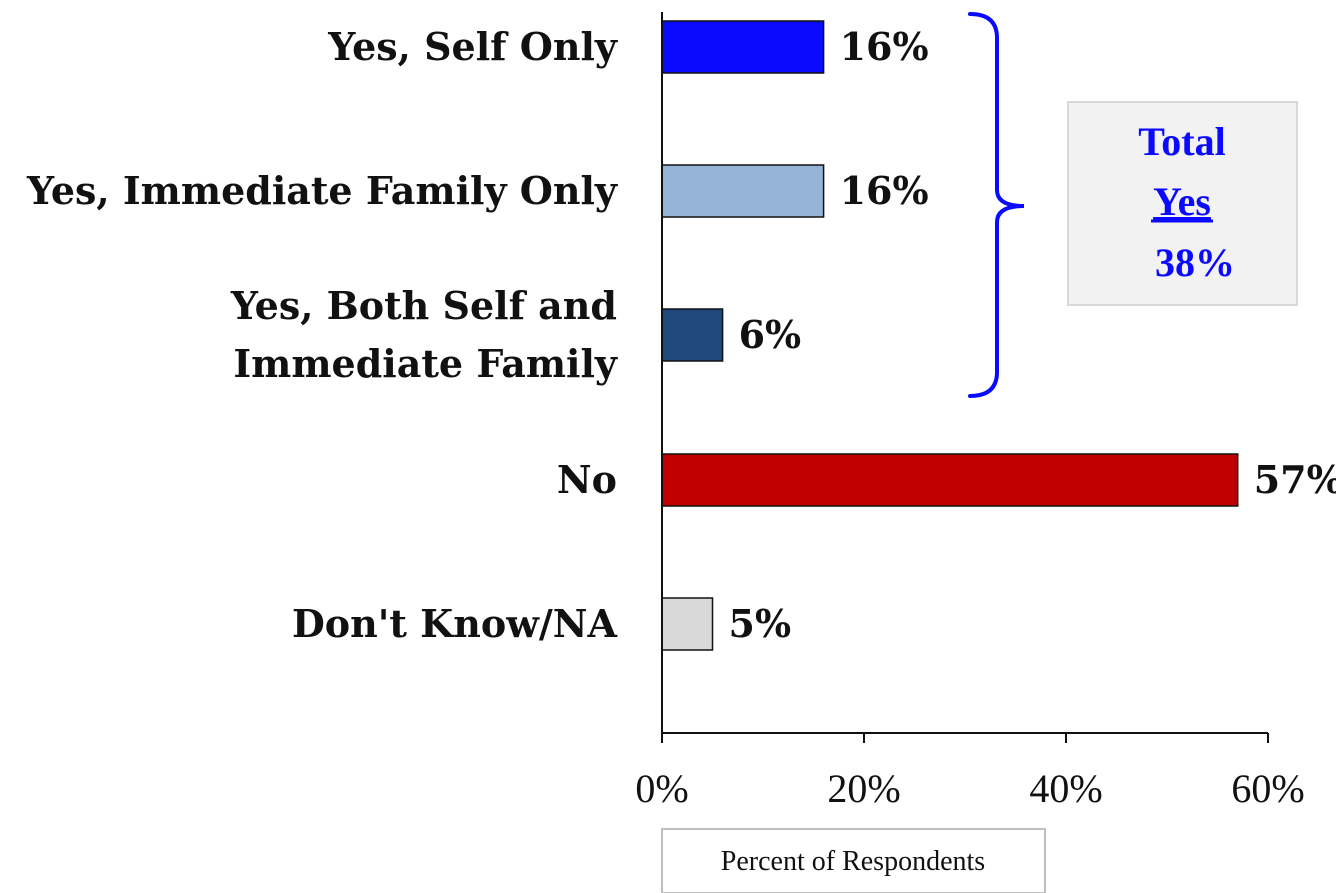  I want to click on category-label: Yes, Immediate Family Only, so click(322, 190).